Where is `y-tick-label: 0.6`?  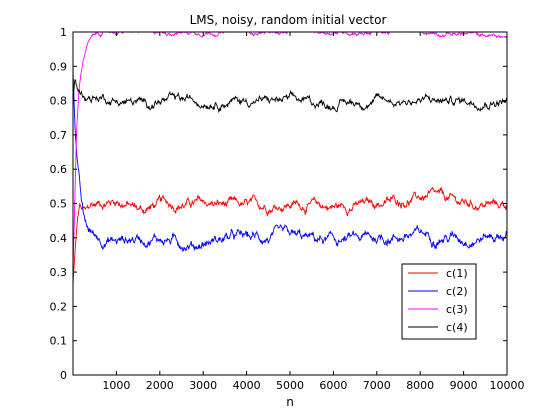 y-tick-label: 0.6 is located at coordinates (59, 169).